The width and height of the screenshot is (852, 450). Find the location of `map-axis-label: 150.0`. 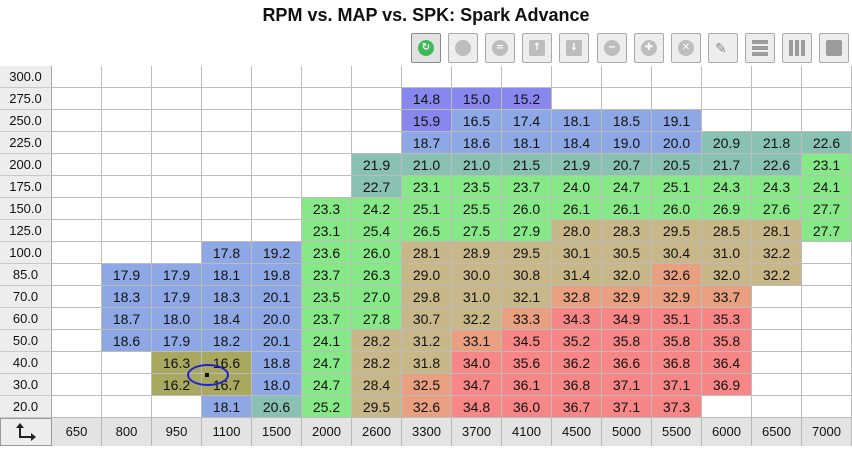

map-axis-label: 150.0 is located at coordinates (26, 209).